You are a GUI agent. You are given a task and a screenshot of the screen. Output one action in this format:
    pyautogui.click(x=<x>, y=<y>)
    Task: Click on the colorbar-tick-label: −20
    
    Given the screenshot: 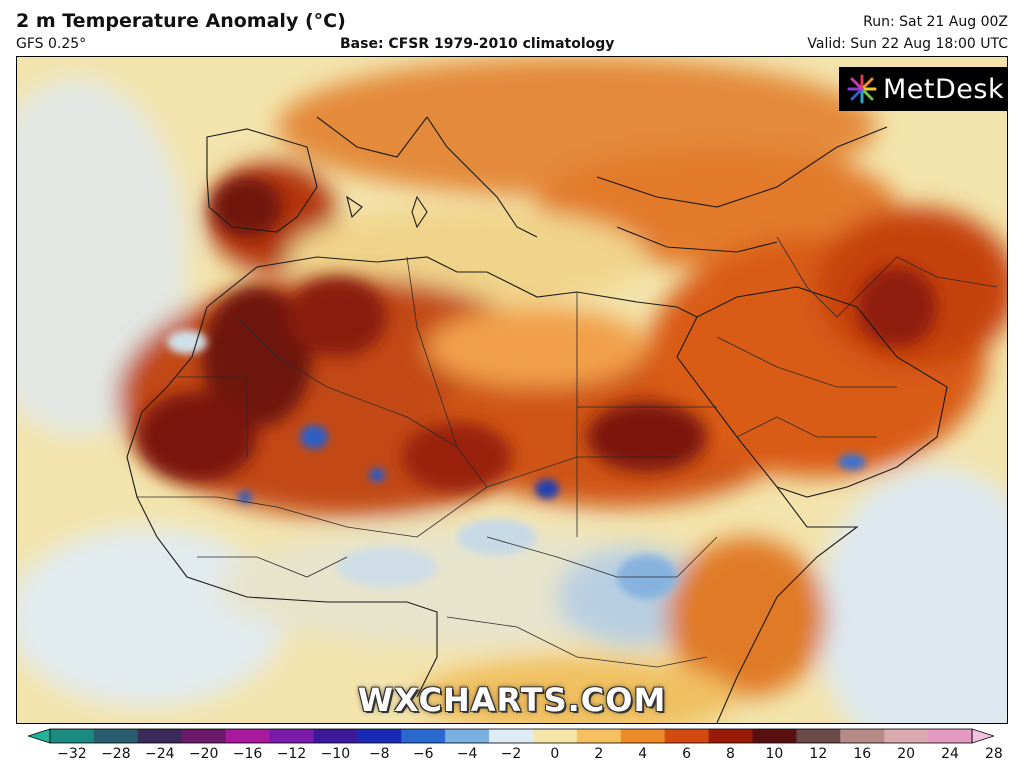 What is the action you would take?
    pyautogui.click(x=203, y=754)
    